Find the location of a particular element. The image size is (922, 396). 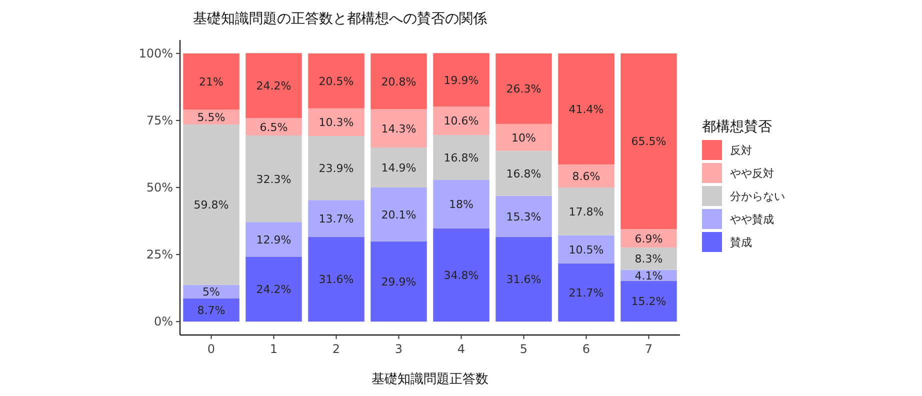

x-tick-label: 0 is located at coordinates (211, 349).